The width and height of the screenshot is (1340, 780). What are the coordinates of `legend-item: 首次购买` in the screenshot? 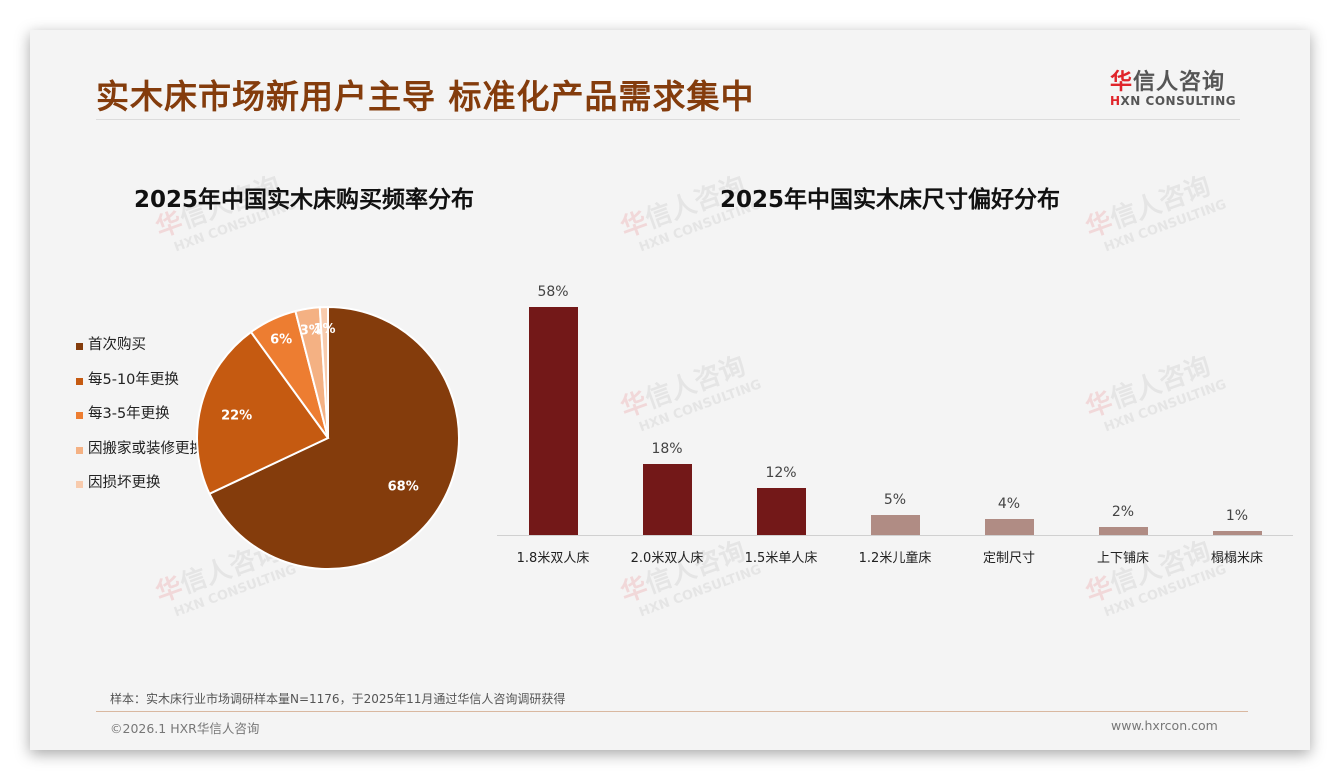 It's located at (141, 351).